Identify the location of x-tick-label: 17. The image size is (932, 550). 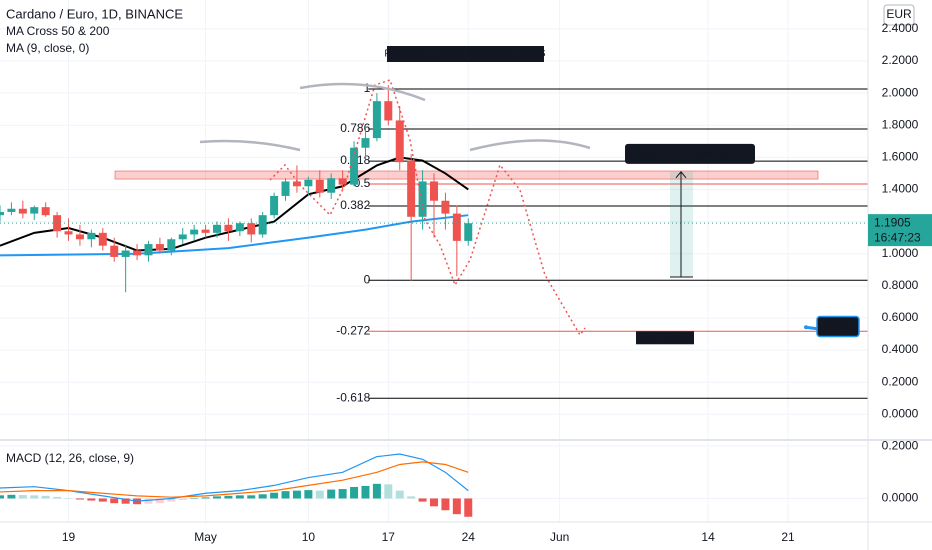
(389, 537).